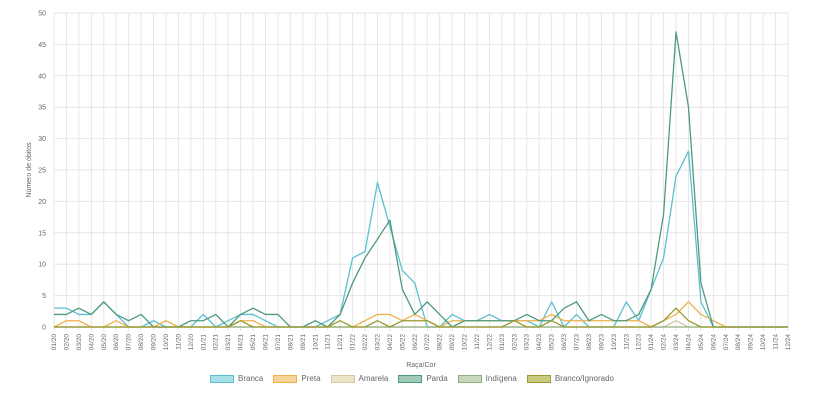  What do you see at coordinates (278, 342) in the screenshot?
I see `x-tick-label: 07/21` at bounding box center [278, 342].